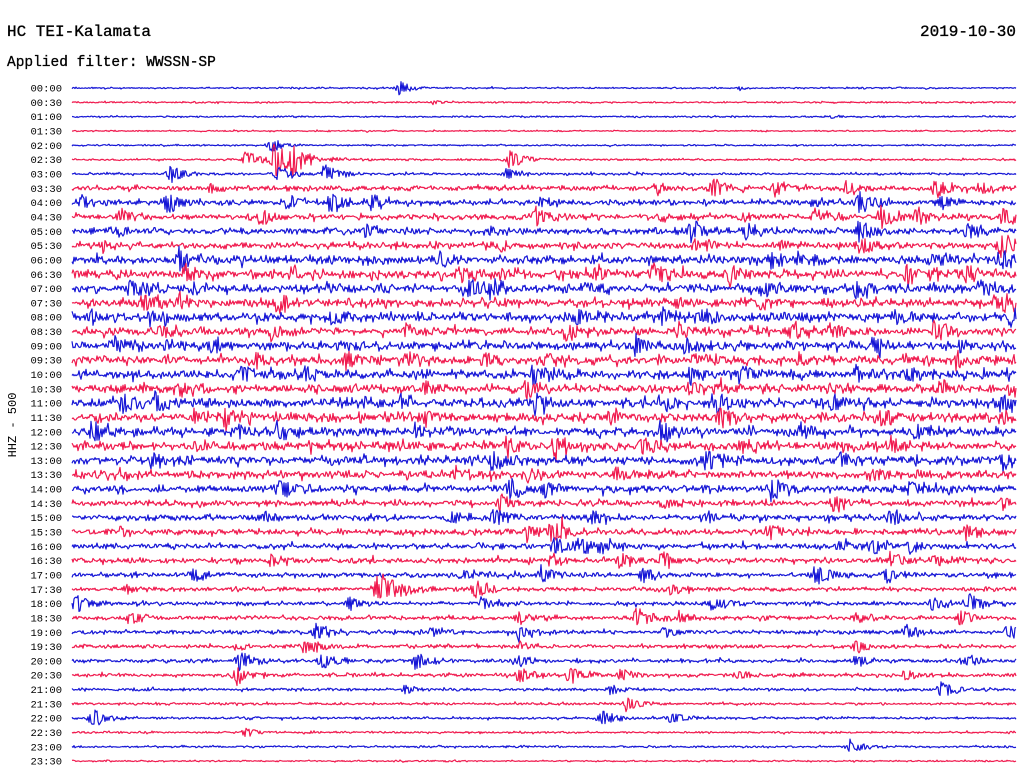 This screenshot has width=1024, height=780. Describe the element at coordinates (46, 219) in the screenshot. I see `row-label-04-30: 04:30` at that location.